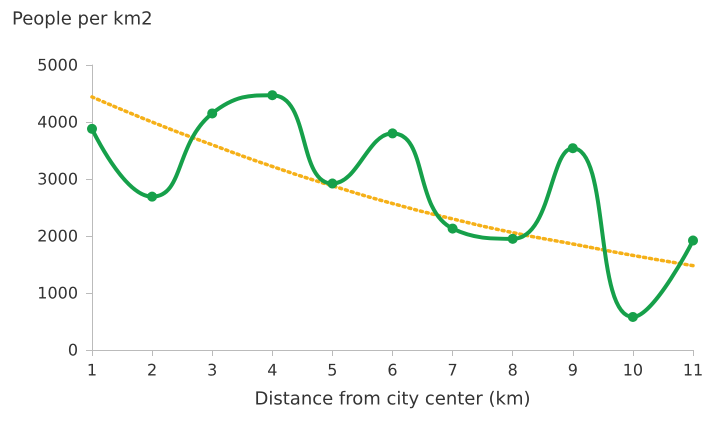  What do you see at coordinates (513, 370) in the screenshot?
I see `x-tick-label: 8` at bounding box center [513, 370].